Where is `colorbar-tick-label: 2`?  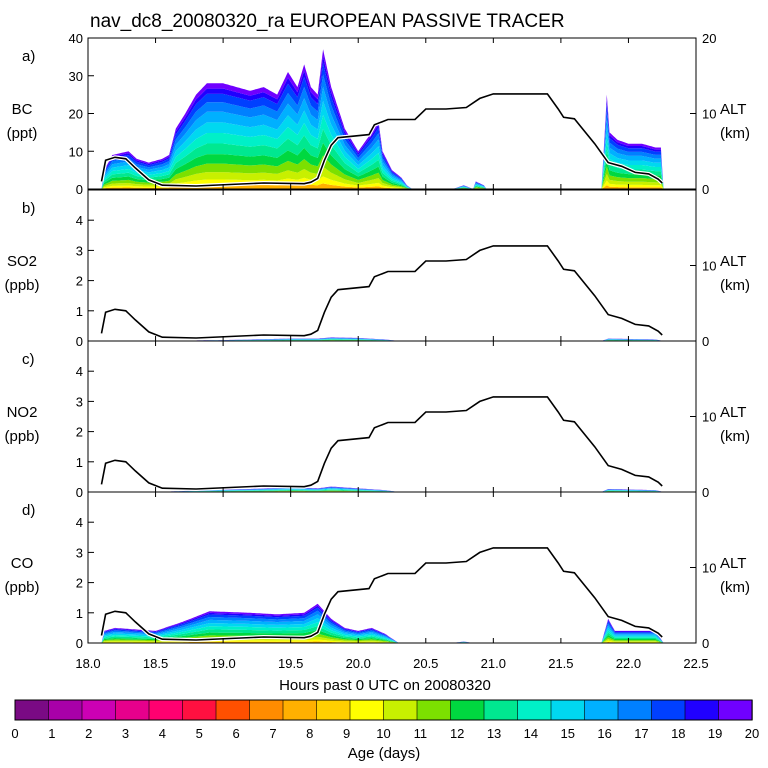
colorbar-tick-label: 2 is located at coordinates (88, 733).